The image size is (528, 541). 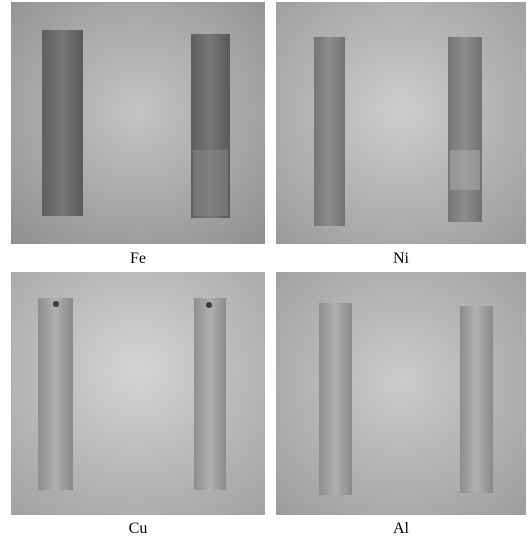 What do you see at coordinates (138, 258) in the screenshot?
I see `panel-label: Fe` at bounding box center [138, 258].